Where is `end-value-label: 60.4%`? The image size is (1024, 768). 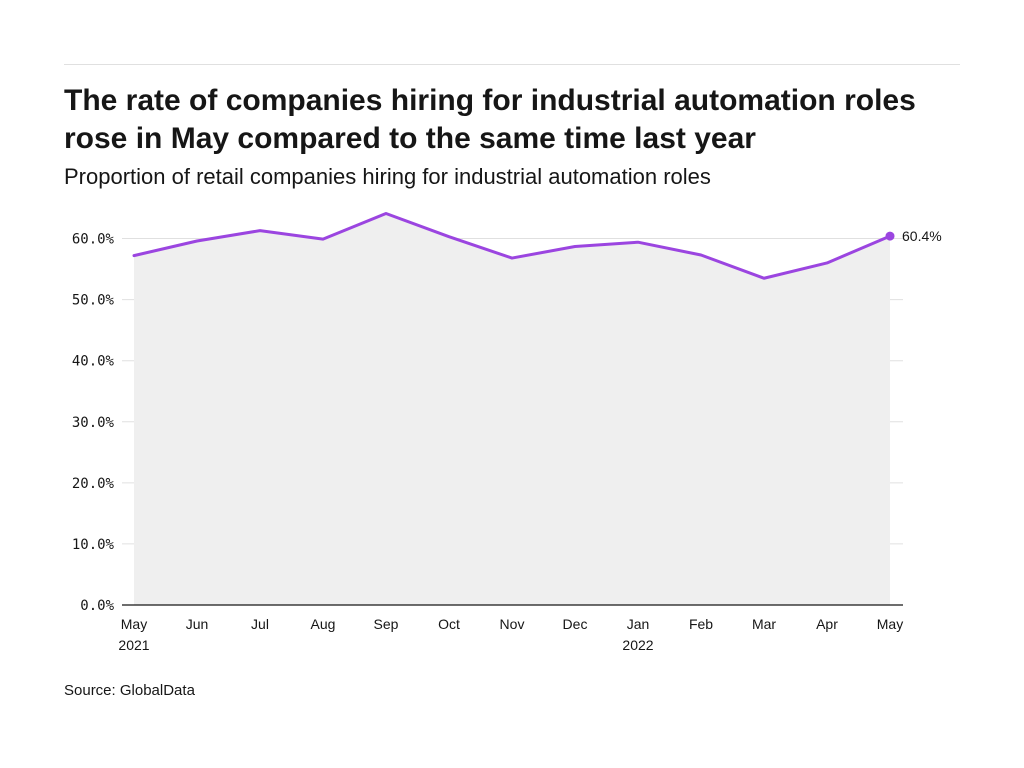 end-value-label: 60.4% is located at coordinates (922, 236).